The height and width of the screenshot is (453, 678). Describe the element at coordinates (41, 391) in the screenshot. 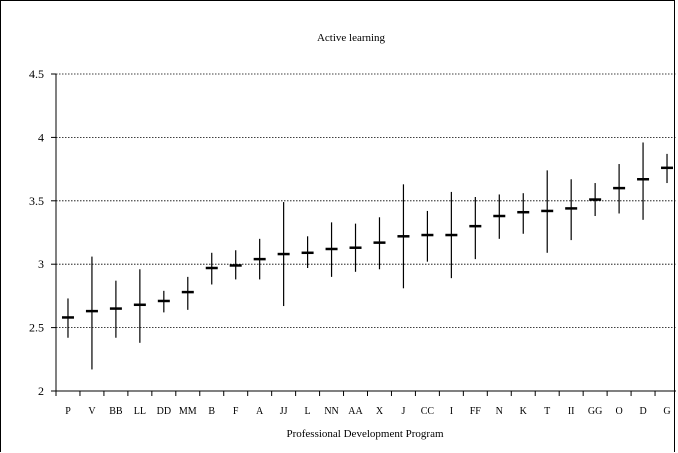

I see `y-tick-label: 2` at that location.